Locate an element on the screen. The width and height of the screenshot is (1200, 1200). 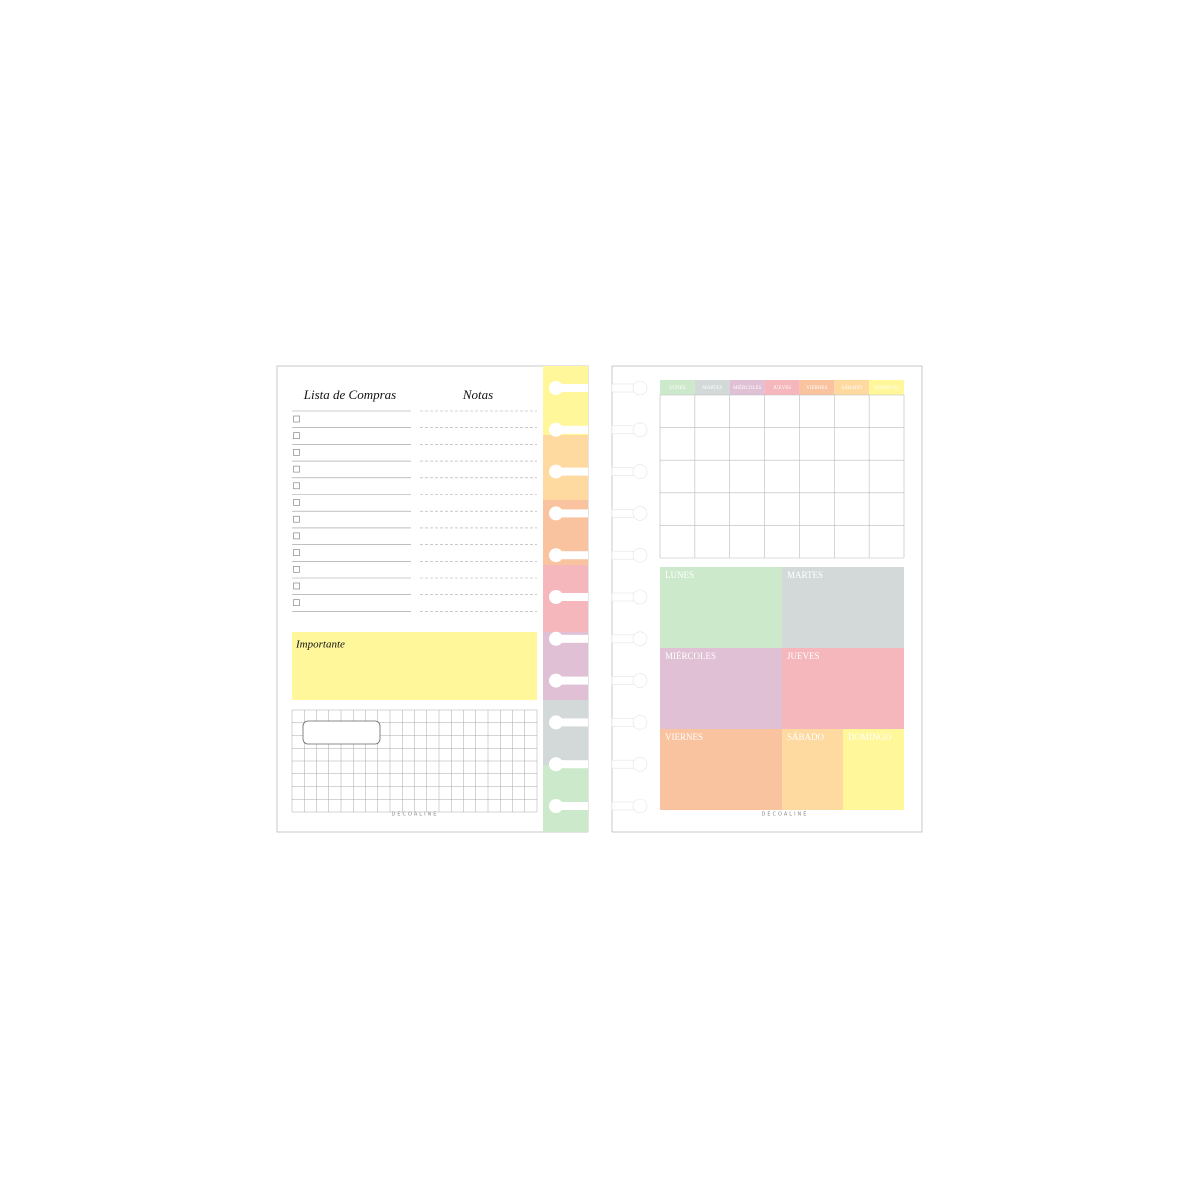
day-header-label: DOMINGO is located at coordinates (886, 388).